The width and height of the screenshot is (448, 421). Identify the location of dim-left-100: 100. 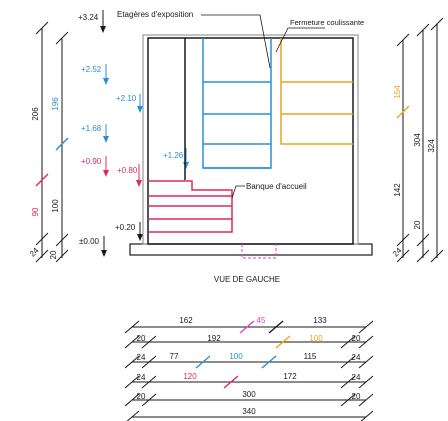
(55, 206).